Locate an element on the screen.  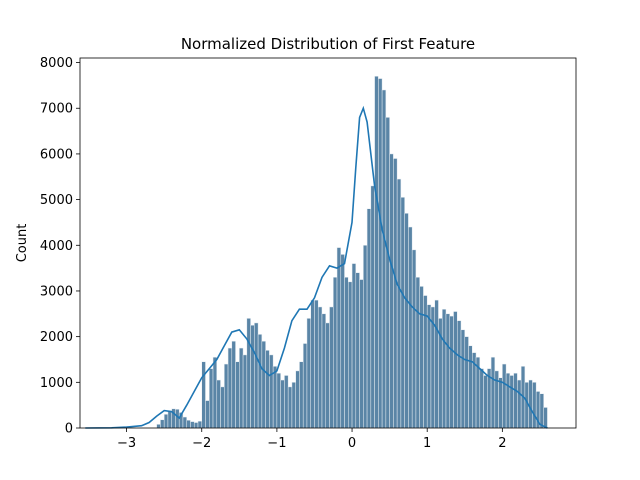
y-tick-label: 3000 is located at coordinates (56, 291).